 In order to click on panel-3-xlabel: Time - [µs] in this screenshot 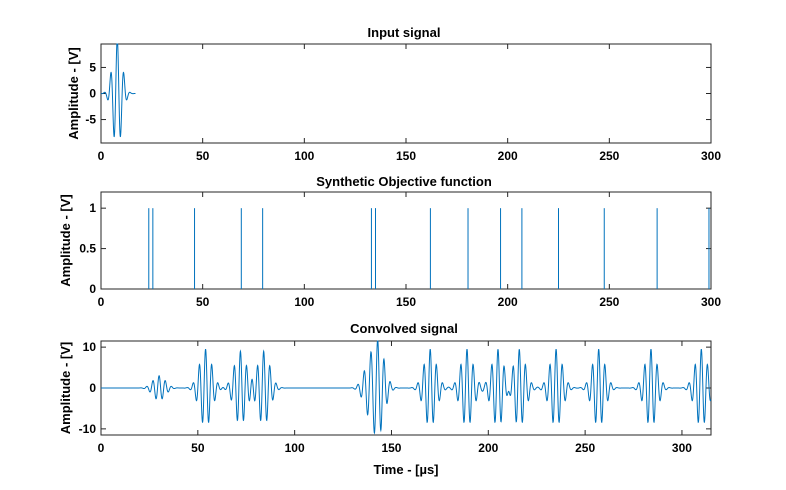, I will do `click(405, 469)`.